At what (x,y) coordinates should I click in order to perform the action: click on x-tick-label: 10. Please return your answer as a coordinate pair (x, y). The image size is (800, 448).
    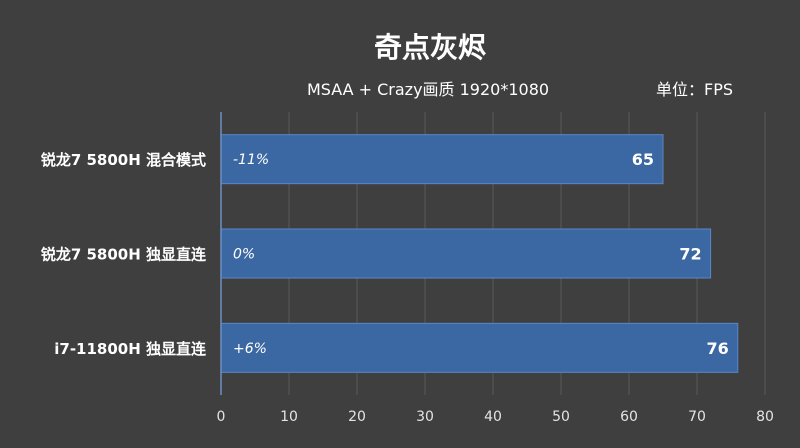
    Looking at the image, I should click on (289, 417).